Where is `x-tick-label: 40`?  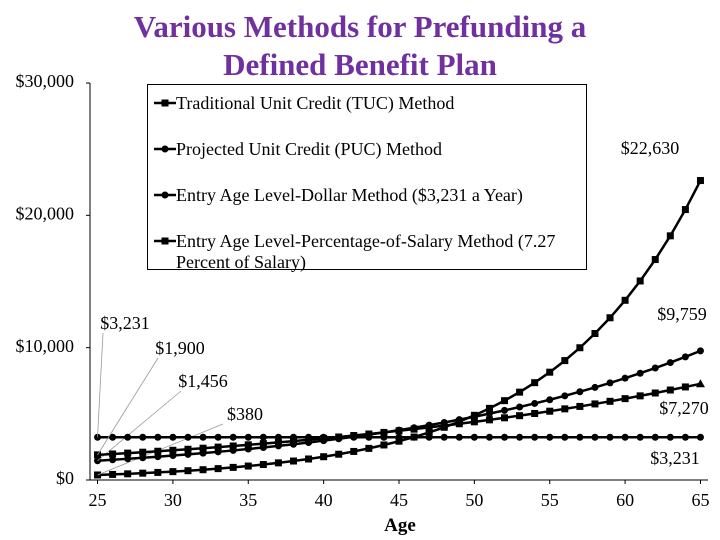
x-tick-label: 40 is located at coordinates (324, 500).